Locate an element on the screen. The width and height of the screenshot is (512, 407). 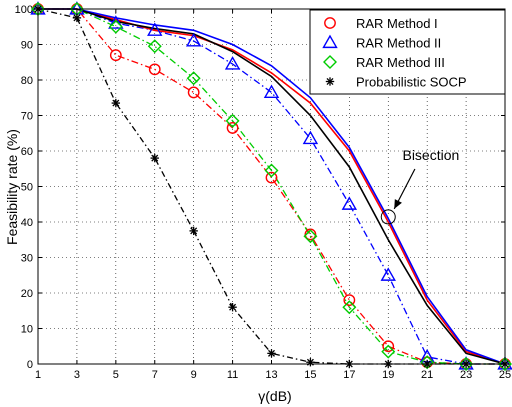
y-tick-label: 10 is located at coordinates (27, 330).